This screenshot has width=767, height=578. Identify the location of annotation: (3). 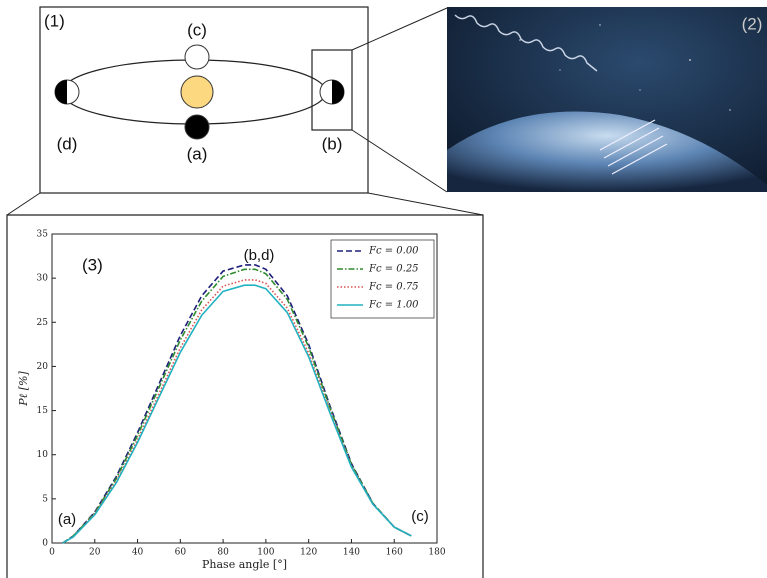
(92, 264).